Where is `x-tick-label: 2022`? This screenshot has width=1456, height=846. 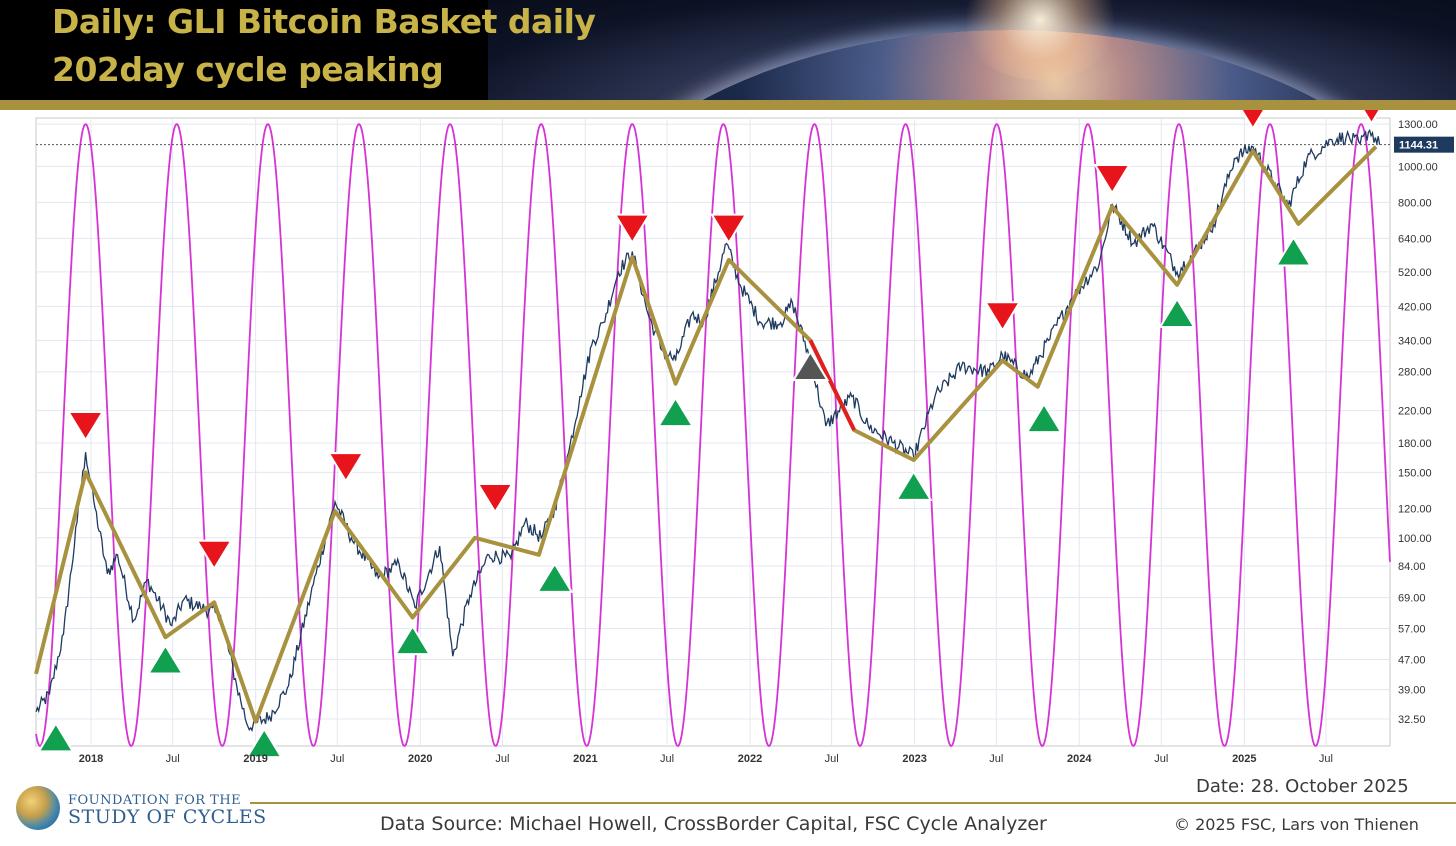
x-tick-label: 2022 is located at coordinates (750, 759).